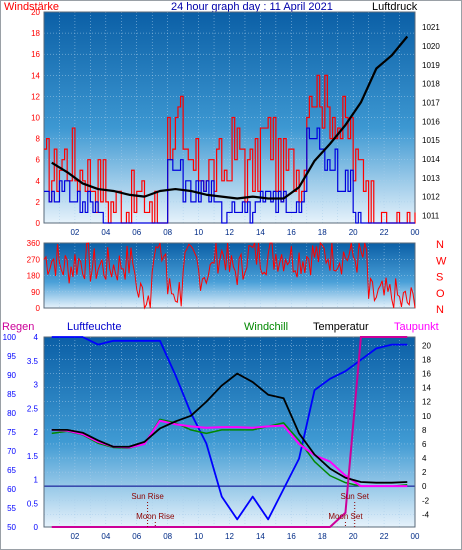  What do you see at coordinates (439, 278) in the screenshot?
I see `direction-letter: S` at bounding box center [439, 278].